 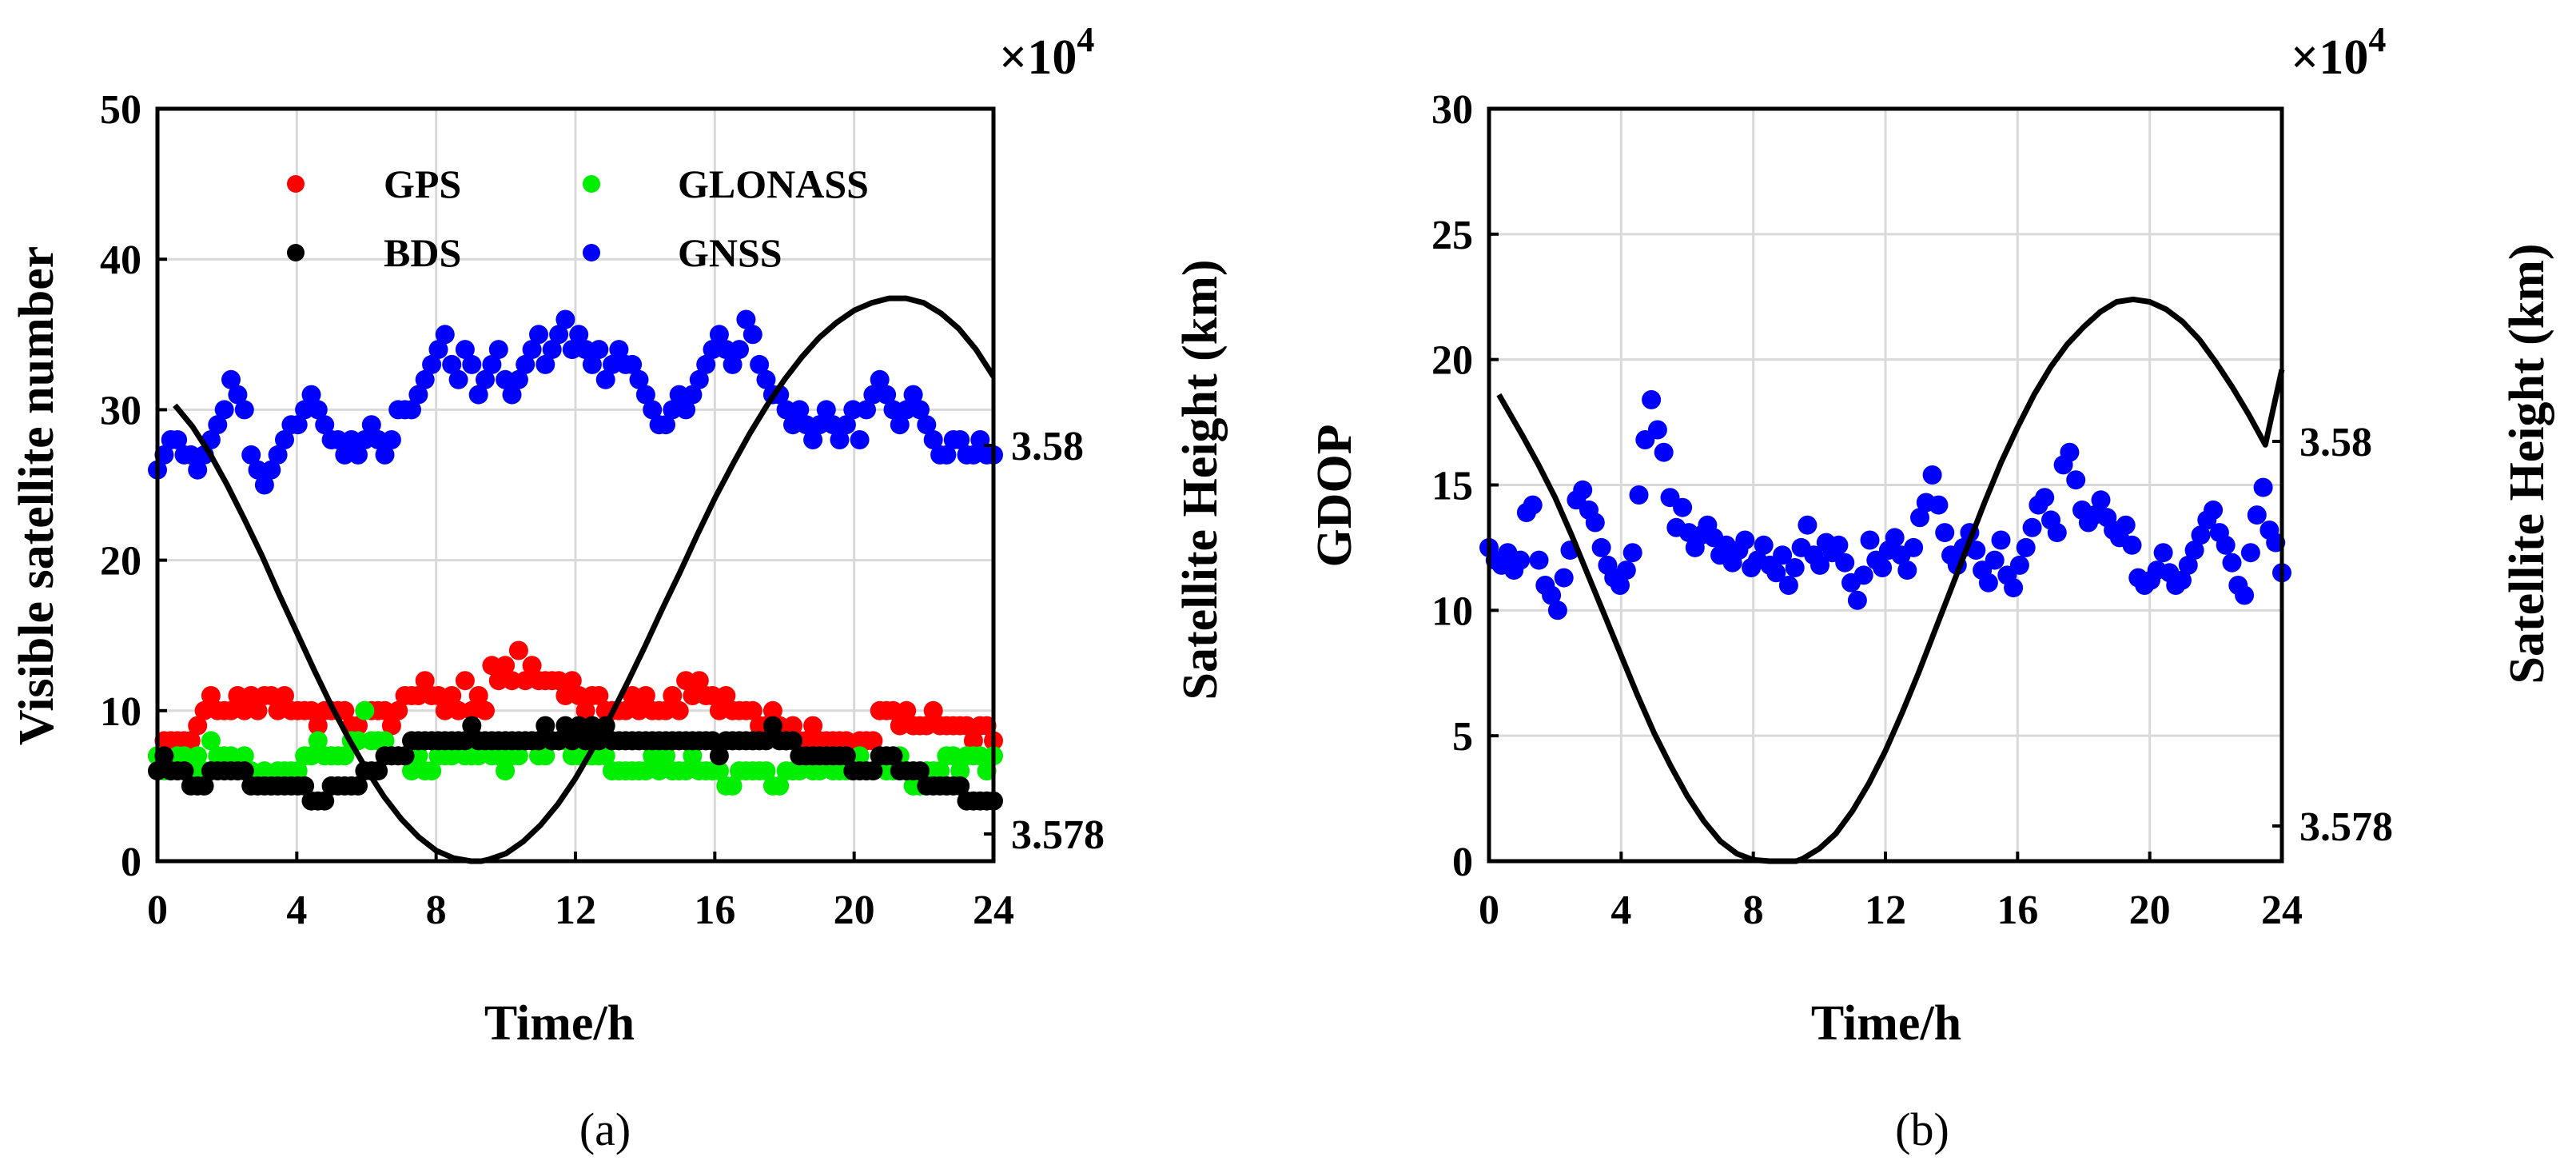 What do you see at coordinates (1044, 641) in the screenshot?
I see `y2-ticks-a: 3.578 3.58` at bounding box center [1044, 641].